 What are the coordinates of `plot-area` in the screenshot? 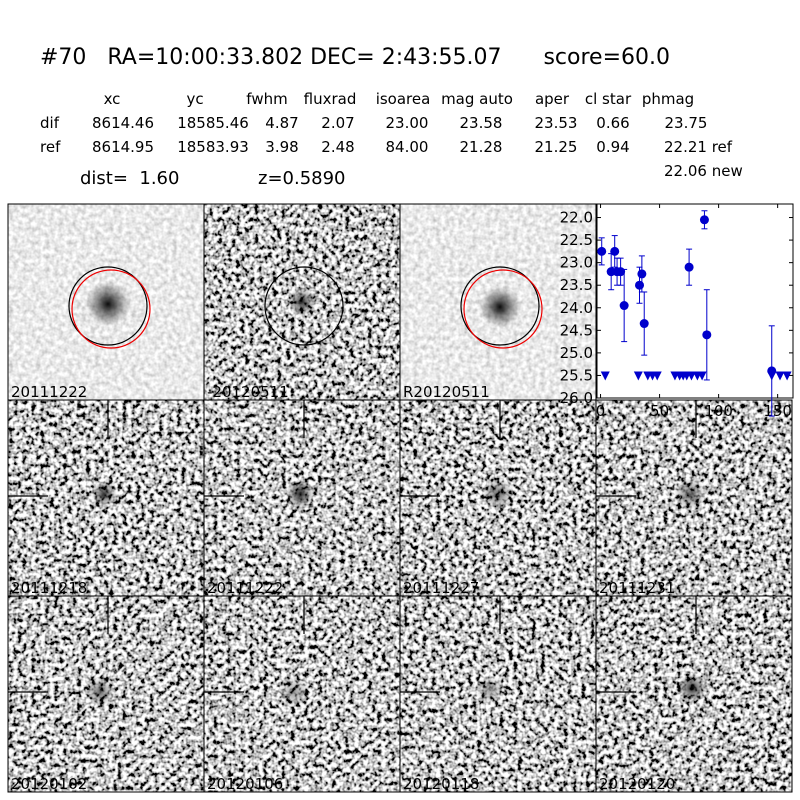 It's located at (695, 301).